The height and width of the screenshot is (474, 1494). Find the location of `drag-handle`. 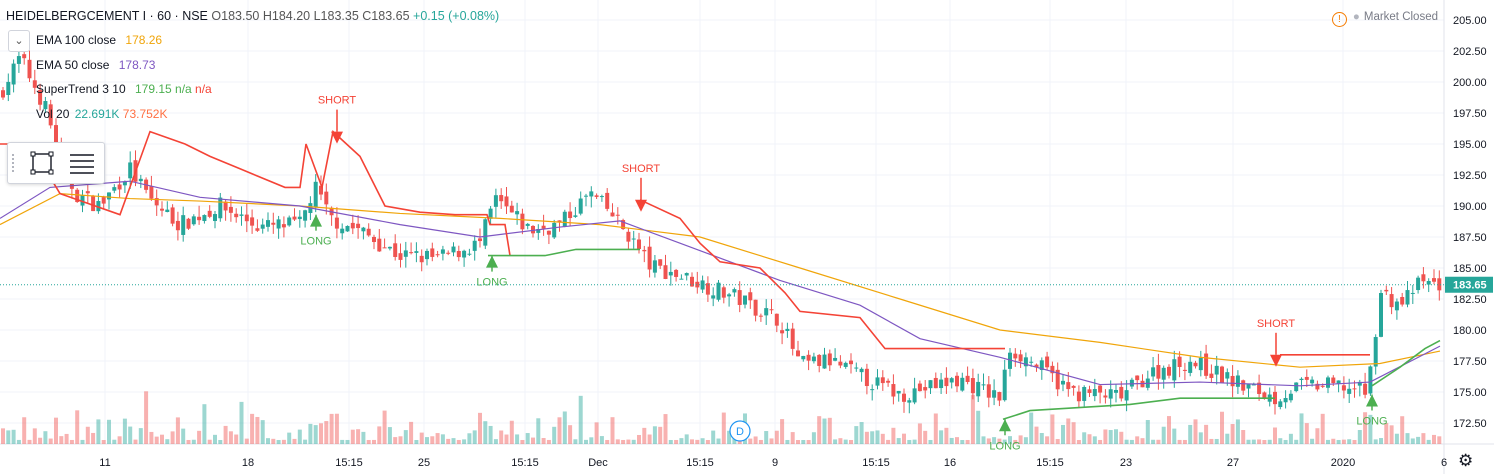

drag-handle is located at coordinates (15, 163).